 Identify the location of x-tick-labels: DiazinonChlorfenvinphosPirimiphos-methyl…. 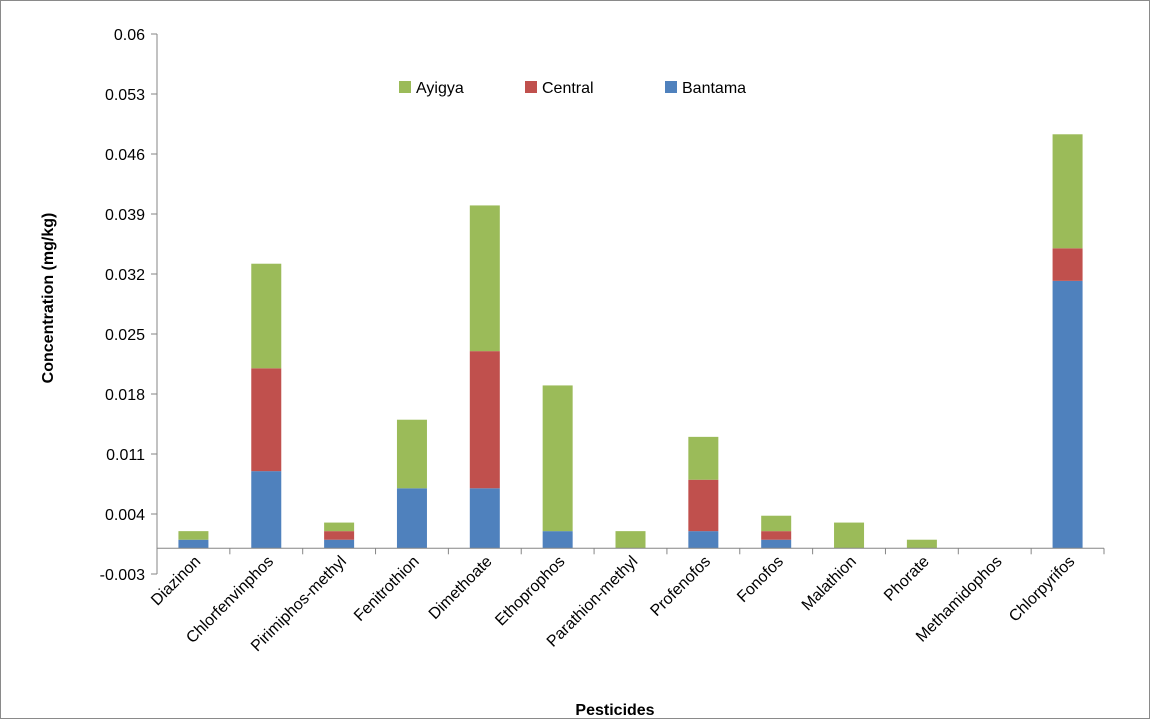
(613, 604).